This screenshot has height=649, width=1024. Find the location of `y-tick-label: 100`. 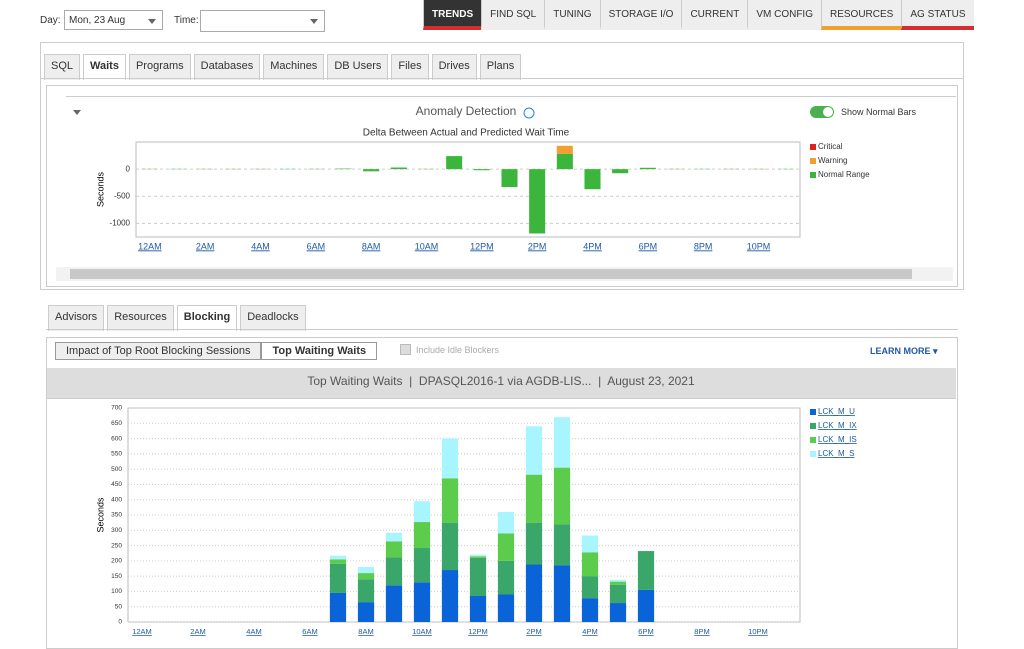

y-tick-label: 100 is located at coordinates (116, 591).